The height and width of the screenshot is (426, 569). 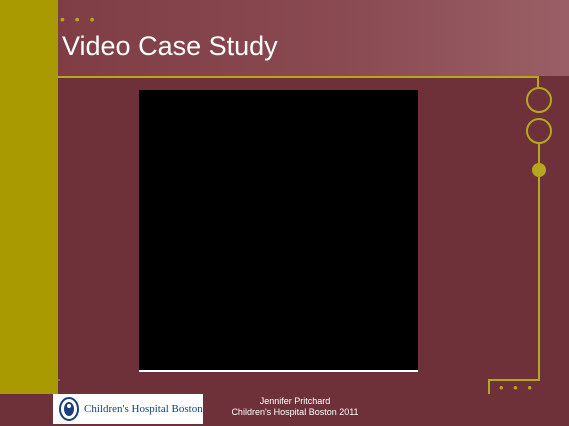 What do you see at coordinates (539, 170) in the screenshot?
I see `dot-icon` at bounding box center [539, 170].